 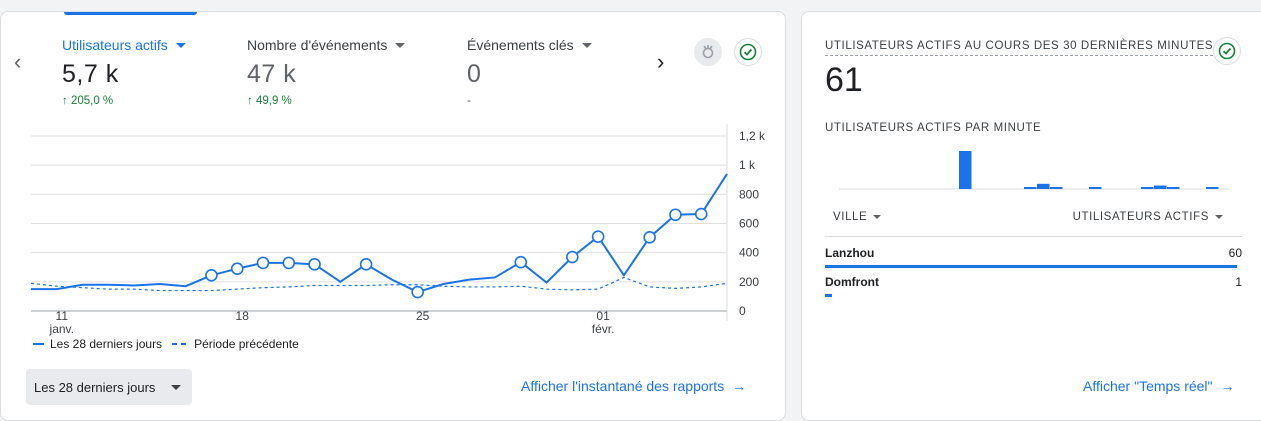 I want to click on x-tick-label: 25, so click(x=423, y=316).